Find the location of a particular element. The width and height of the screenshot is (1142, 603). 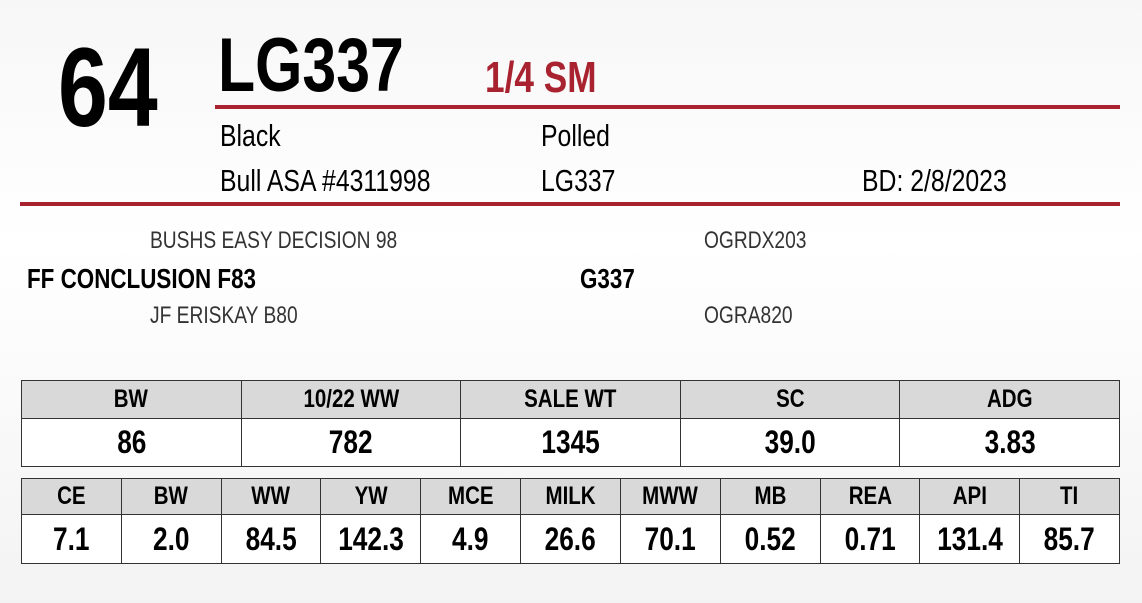

cell-value: 2.0 is located at coordinates (171, 538).